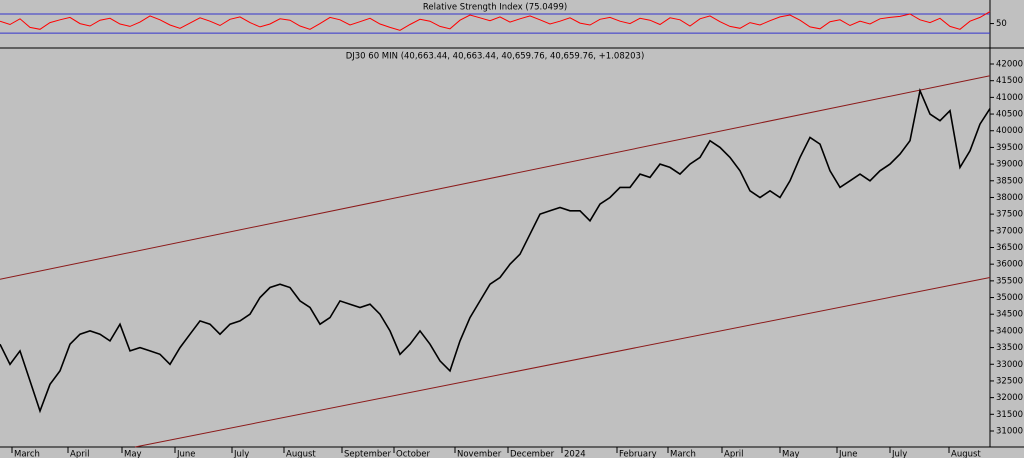 The width and height of the screenshot is (1024, 458). Describe the element at coordinates (1009, 415) in the screenshot. I see `y-tick-label: 31500` at that location.